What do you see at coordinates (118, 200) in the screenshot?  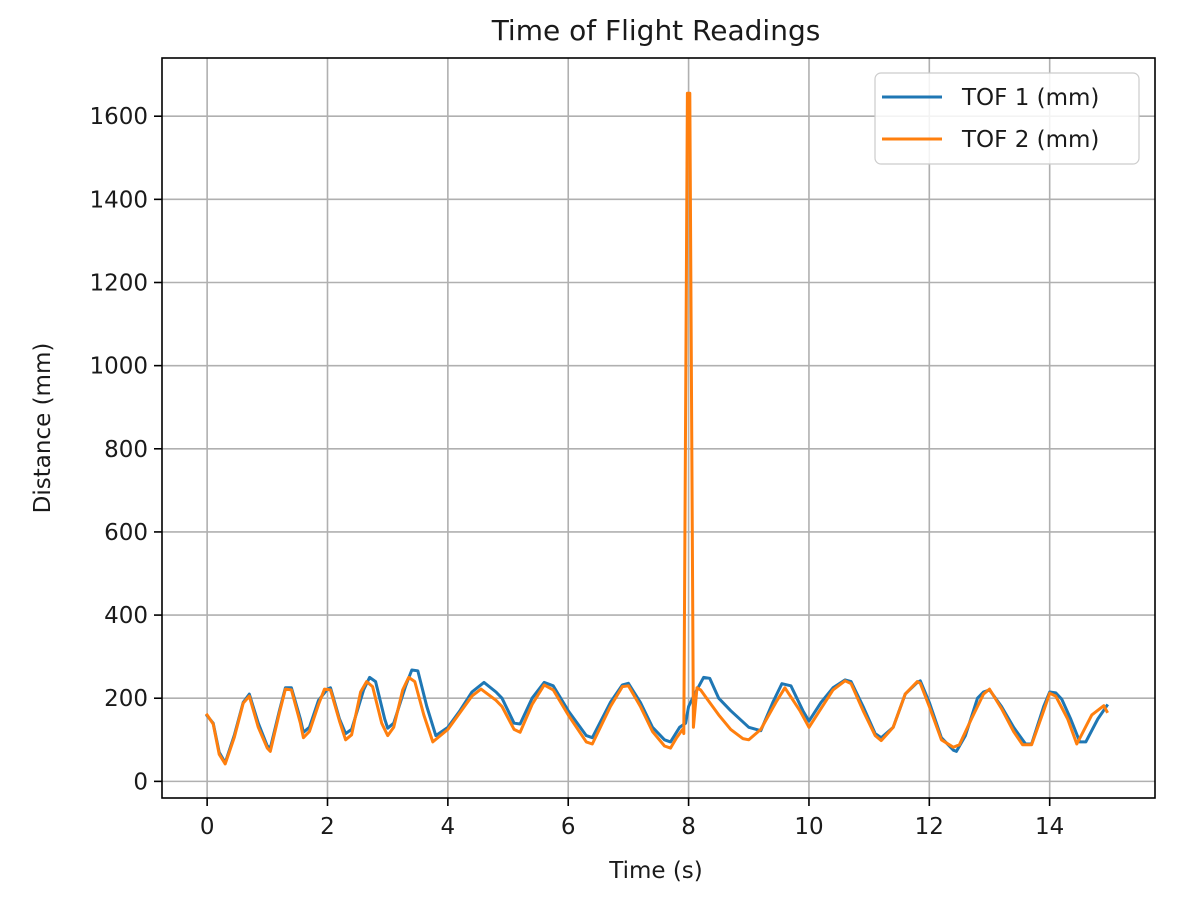 I see `y-tick-label: 1400` at bounding box center [118, 200].